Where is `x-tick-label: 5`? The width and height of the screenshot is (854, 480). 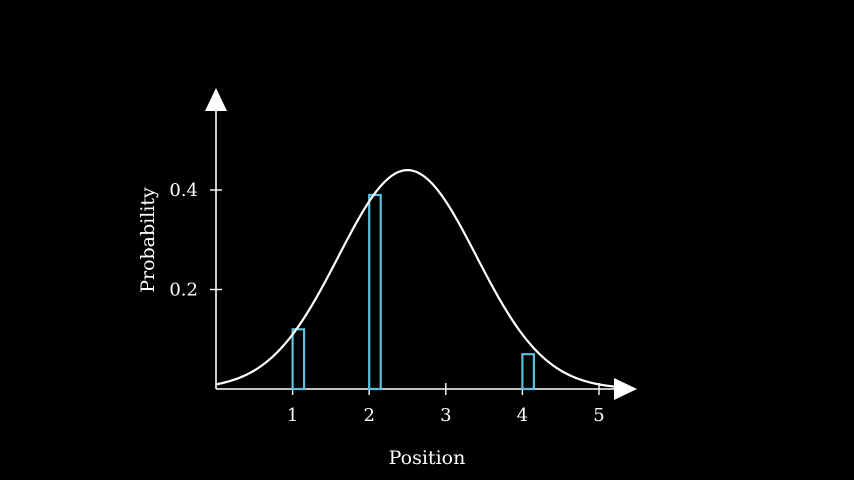
x-tick-label: 5 is located at coordinates (598, 415).